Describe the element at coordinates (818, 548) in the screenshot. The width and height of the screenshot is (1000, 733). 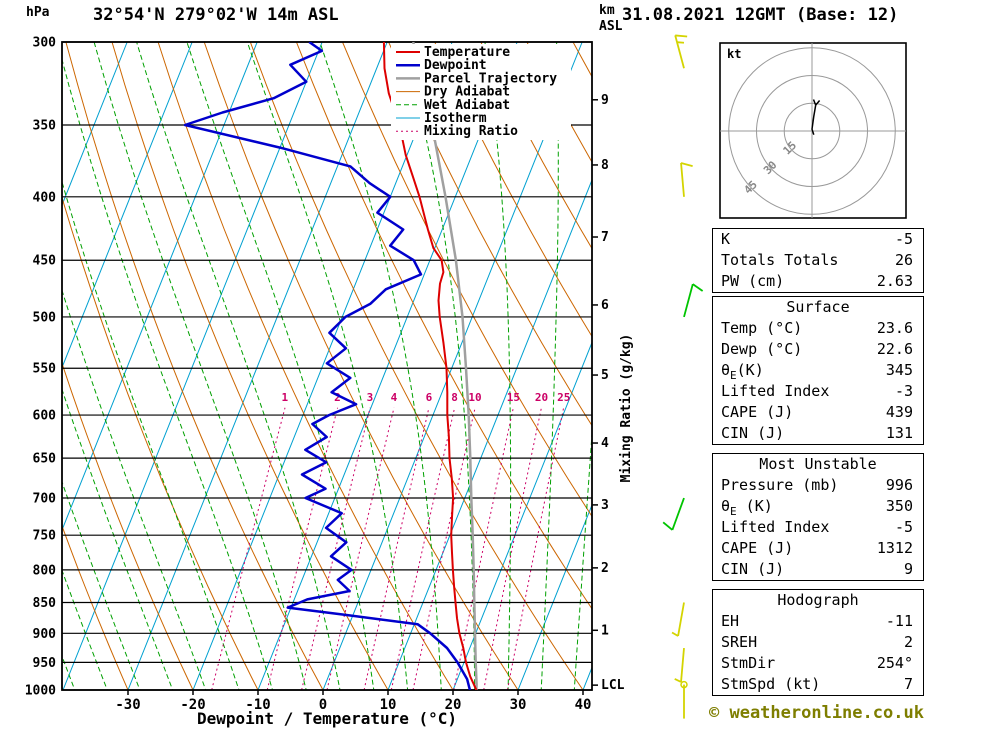
I see `stat-row: CAPE (J) 1312` at that location.